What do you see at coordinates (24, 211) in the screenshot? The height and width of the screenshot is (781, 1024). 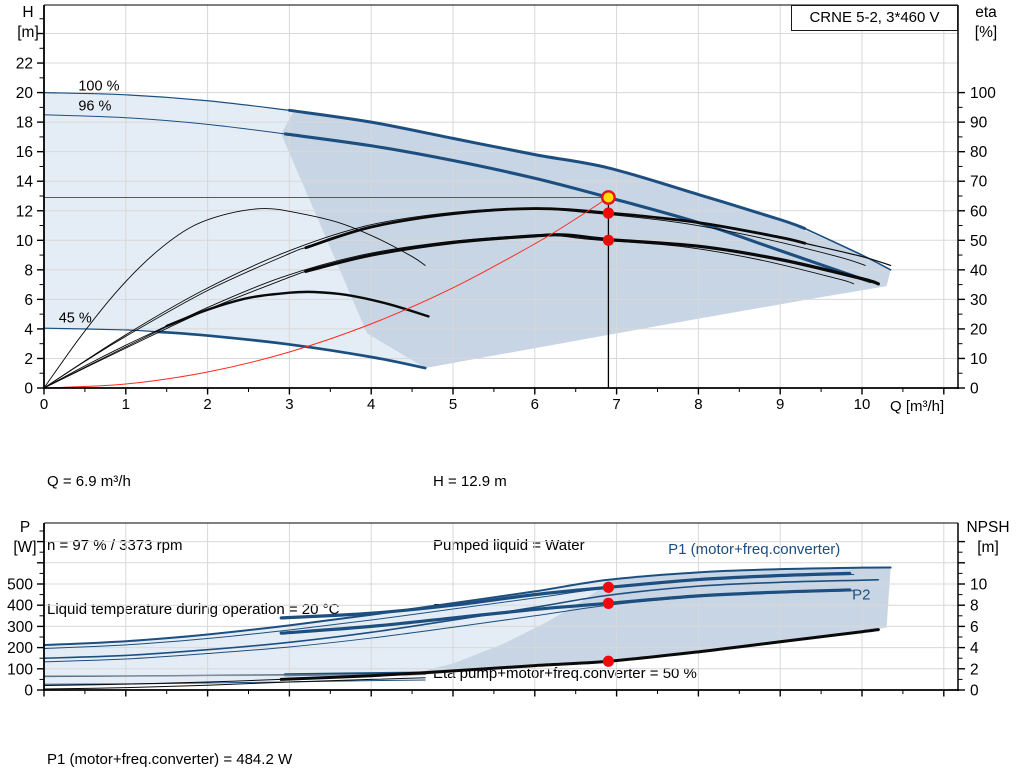 I see `svg-text: 12` at bounding box center [24, 211].